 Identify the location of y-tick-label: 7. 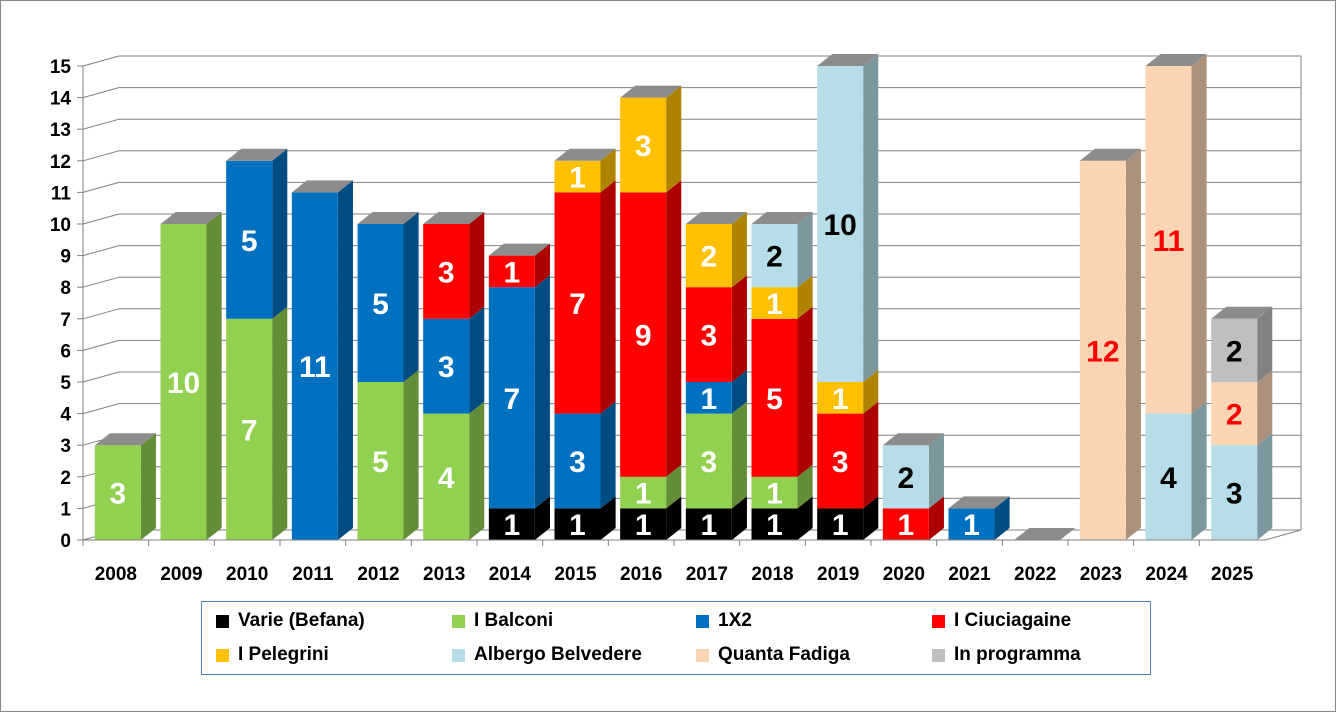
(65, 320).